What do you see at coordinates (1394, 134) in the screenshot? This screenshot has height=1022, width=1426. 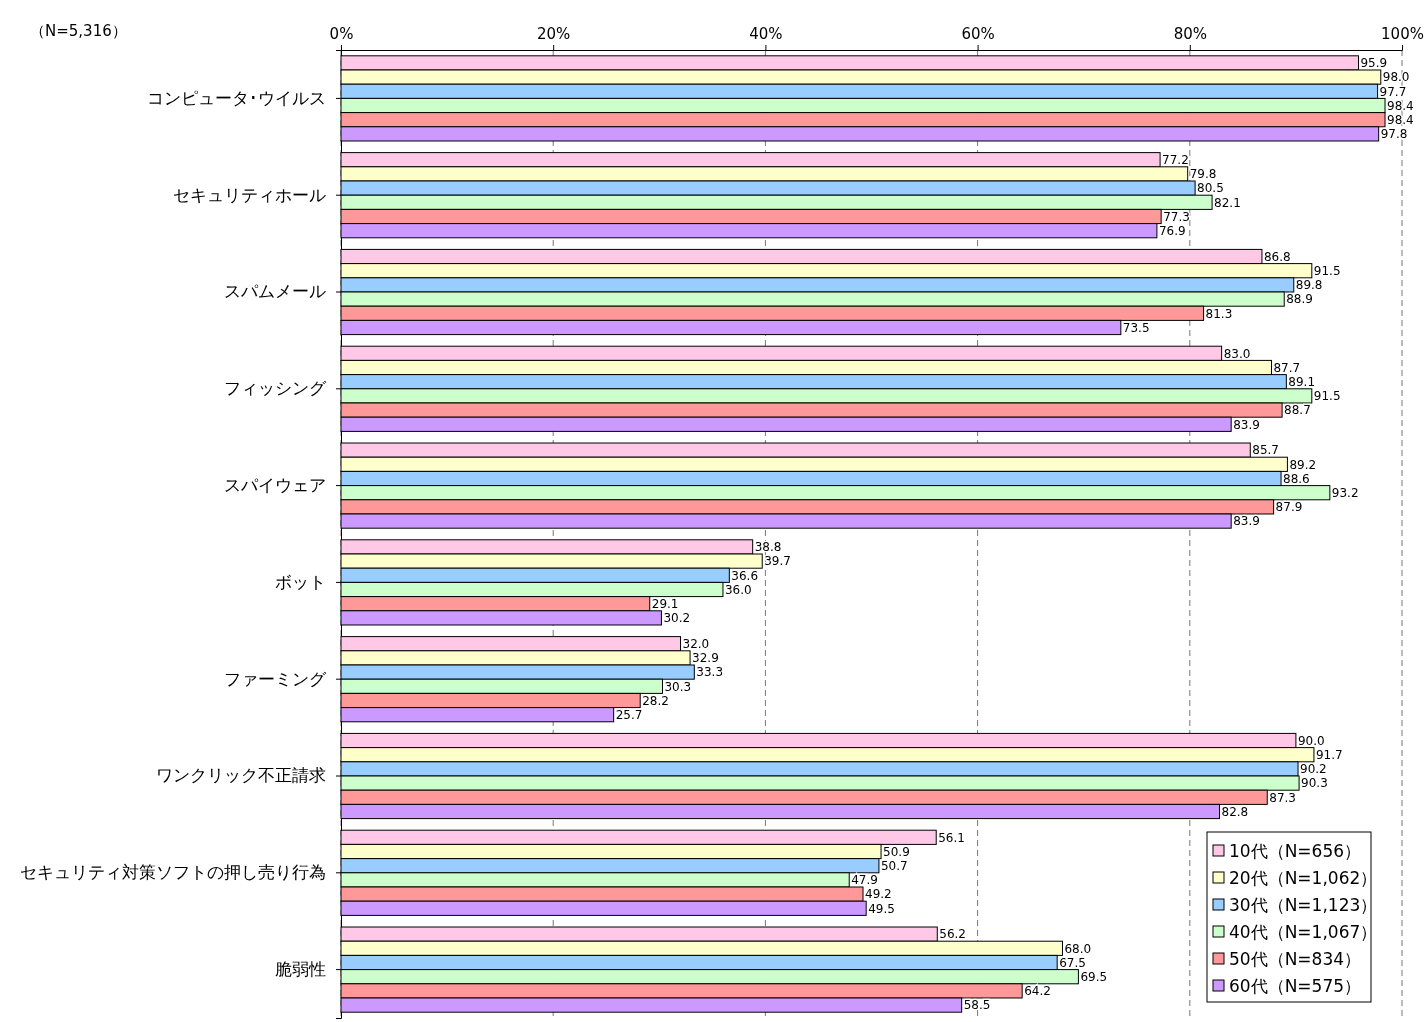 I see `data-label: 97.8` at bounding box center [1394, 134].